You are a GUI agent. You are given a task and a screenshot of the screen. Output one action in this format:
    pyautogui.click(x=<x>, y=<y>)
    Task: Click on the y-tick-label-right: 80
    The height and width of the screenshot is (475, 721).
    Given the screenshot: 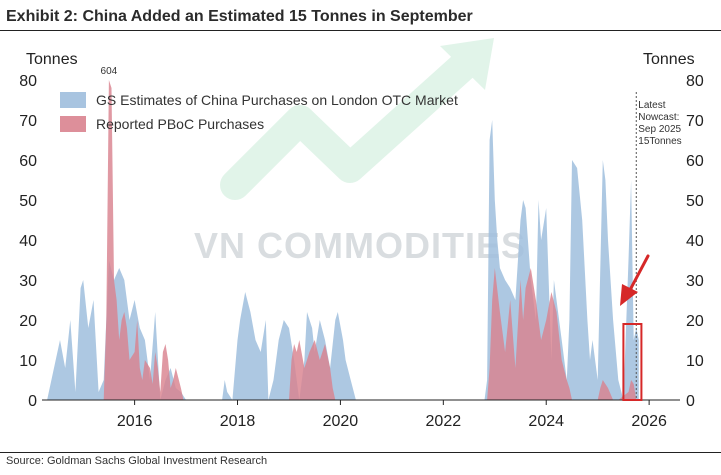 What is the action you would take?
    pyautogui.click(x=695, y=81)
    